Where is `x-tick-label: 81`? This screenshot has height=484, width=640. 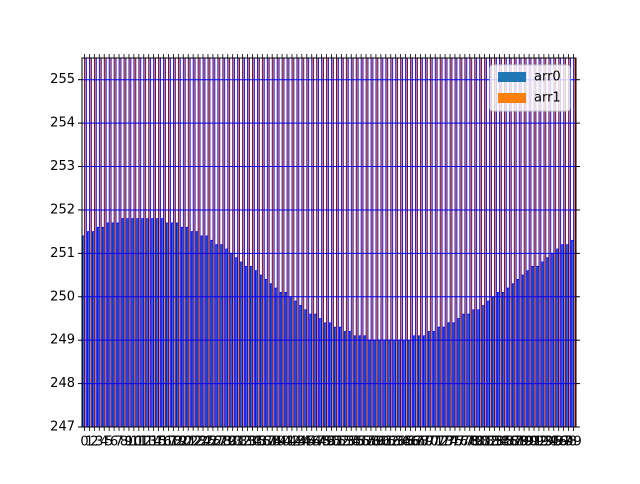
x-tick-label: 81 is located at coordinates (484, 442).